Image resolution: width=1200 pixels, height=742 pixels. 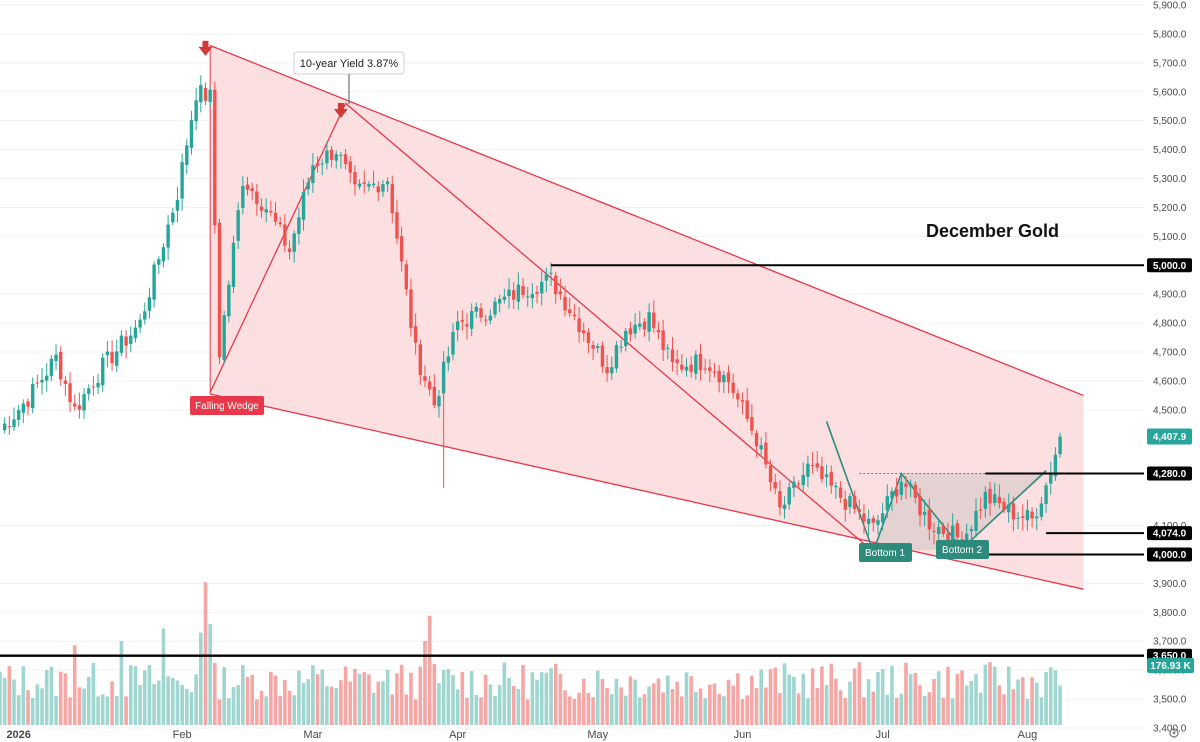 What do you see at coordinates (182, 735) in the screenshot?
I see `x-tick-label: Feb` at bounding box center [182, 735].